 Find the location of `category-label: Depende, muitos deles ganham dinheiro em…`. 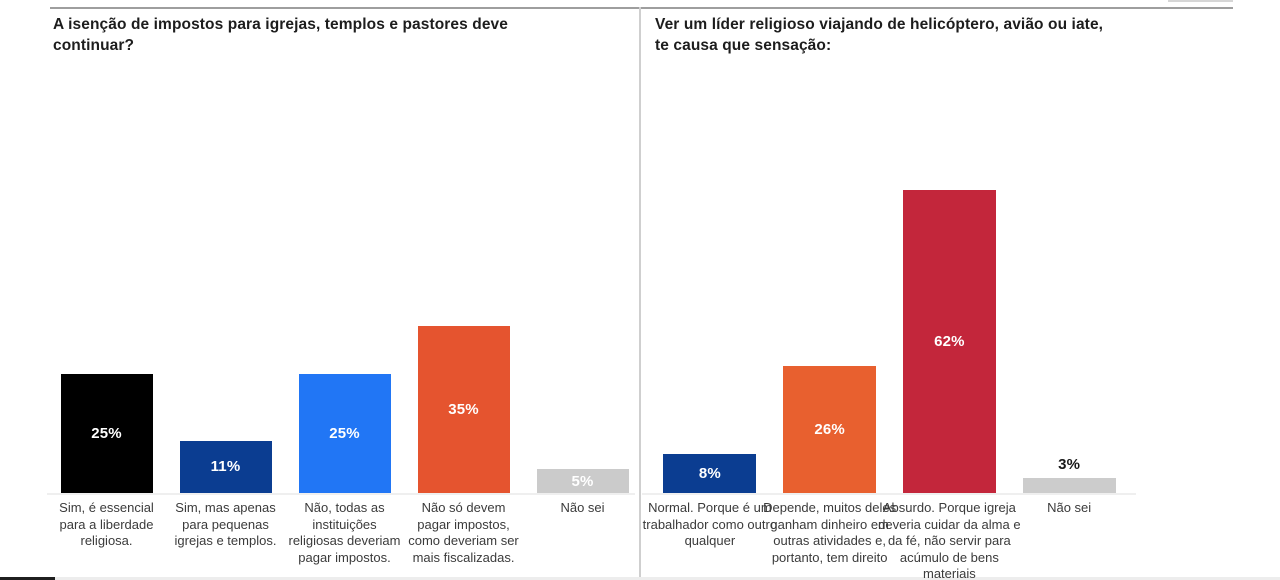

category-label: Depende, muitos deles ganham dinheiro em… is located at coordinates (830, 532).